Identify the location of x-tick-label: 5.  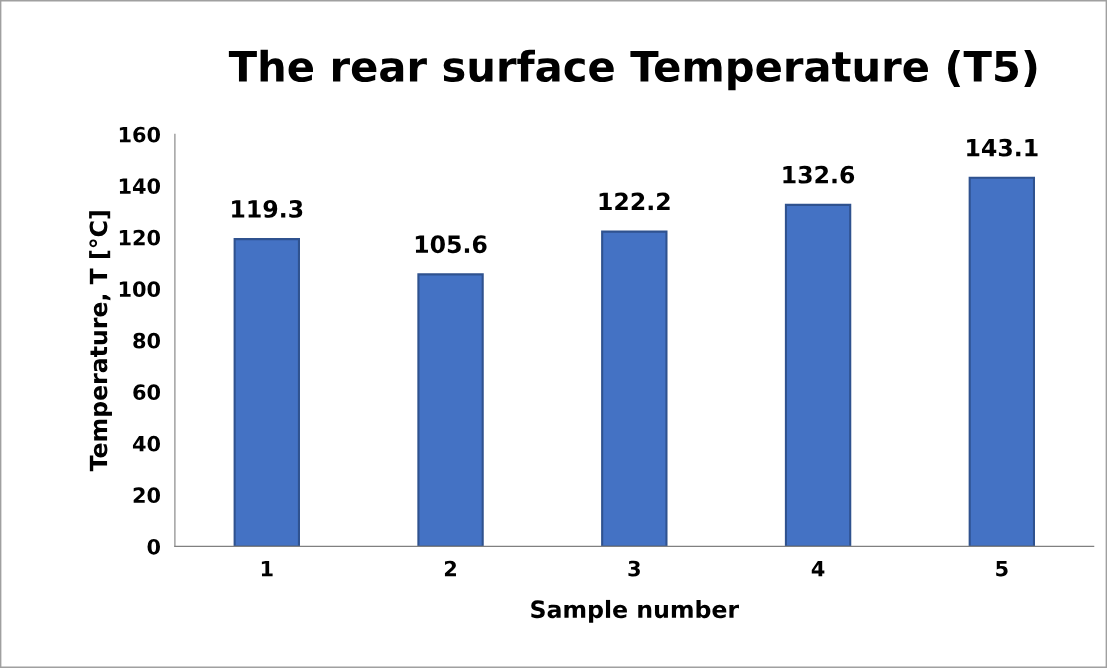
(1002, 568).